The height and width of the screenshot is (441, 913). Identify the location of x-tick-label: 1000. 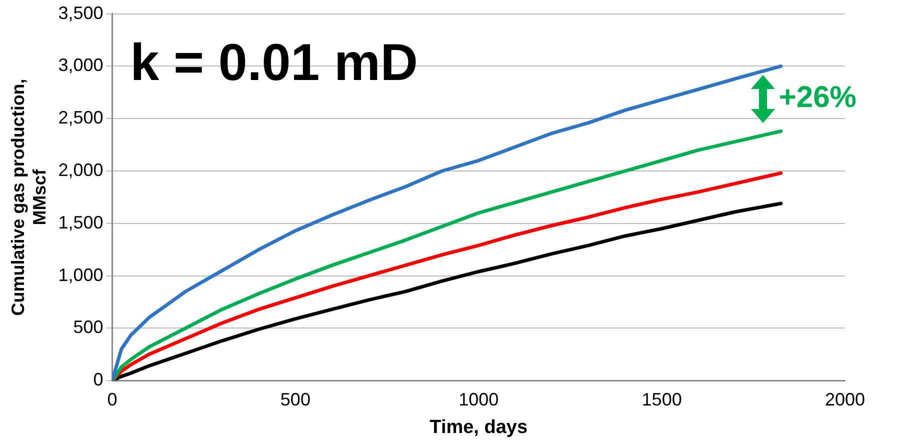
(478, 399).